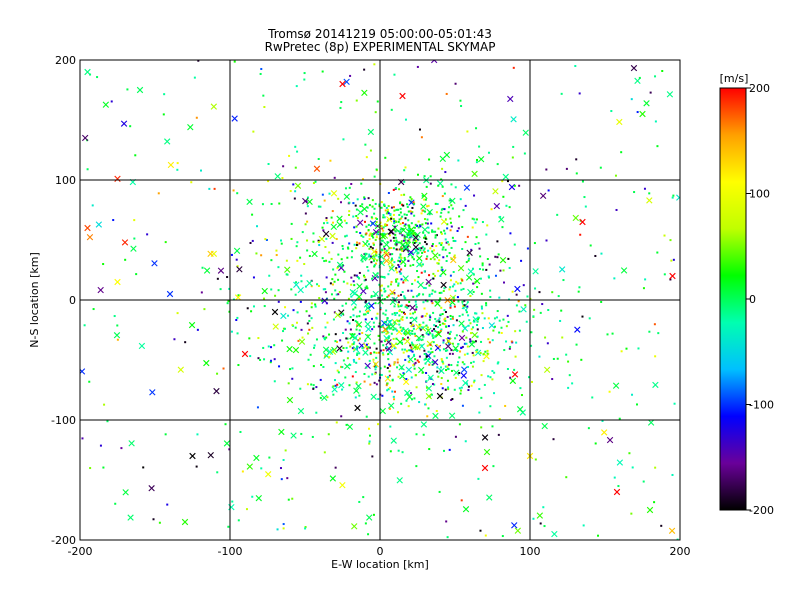 The image size is (800, 600). Describe the element at coordinates (65, 60) in the screenshot. I see `y-tick-label: 200` at that location.